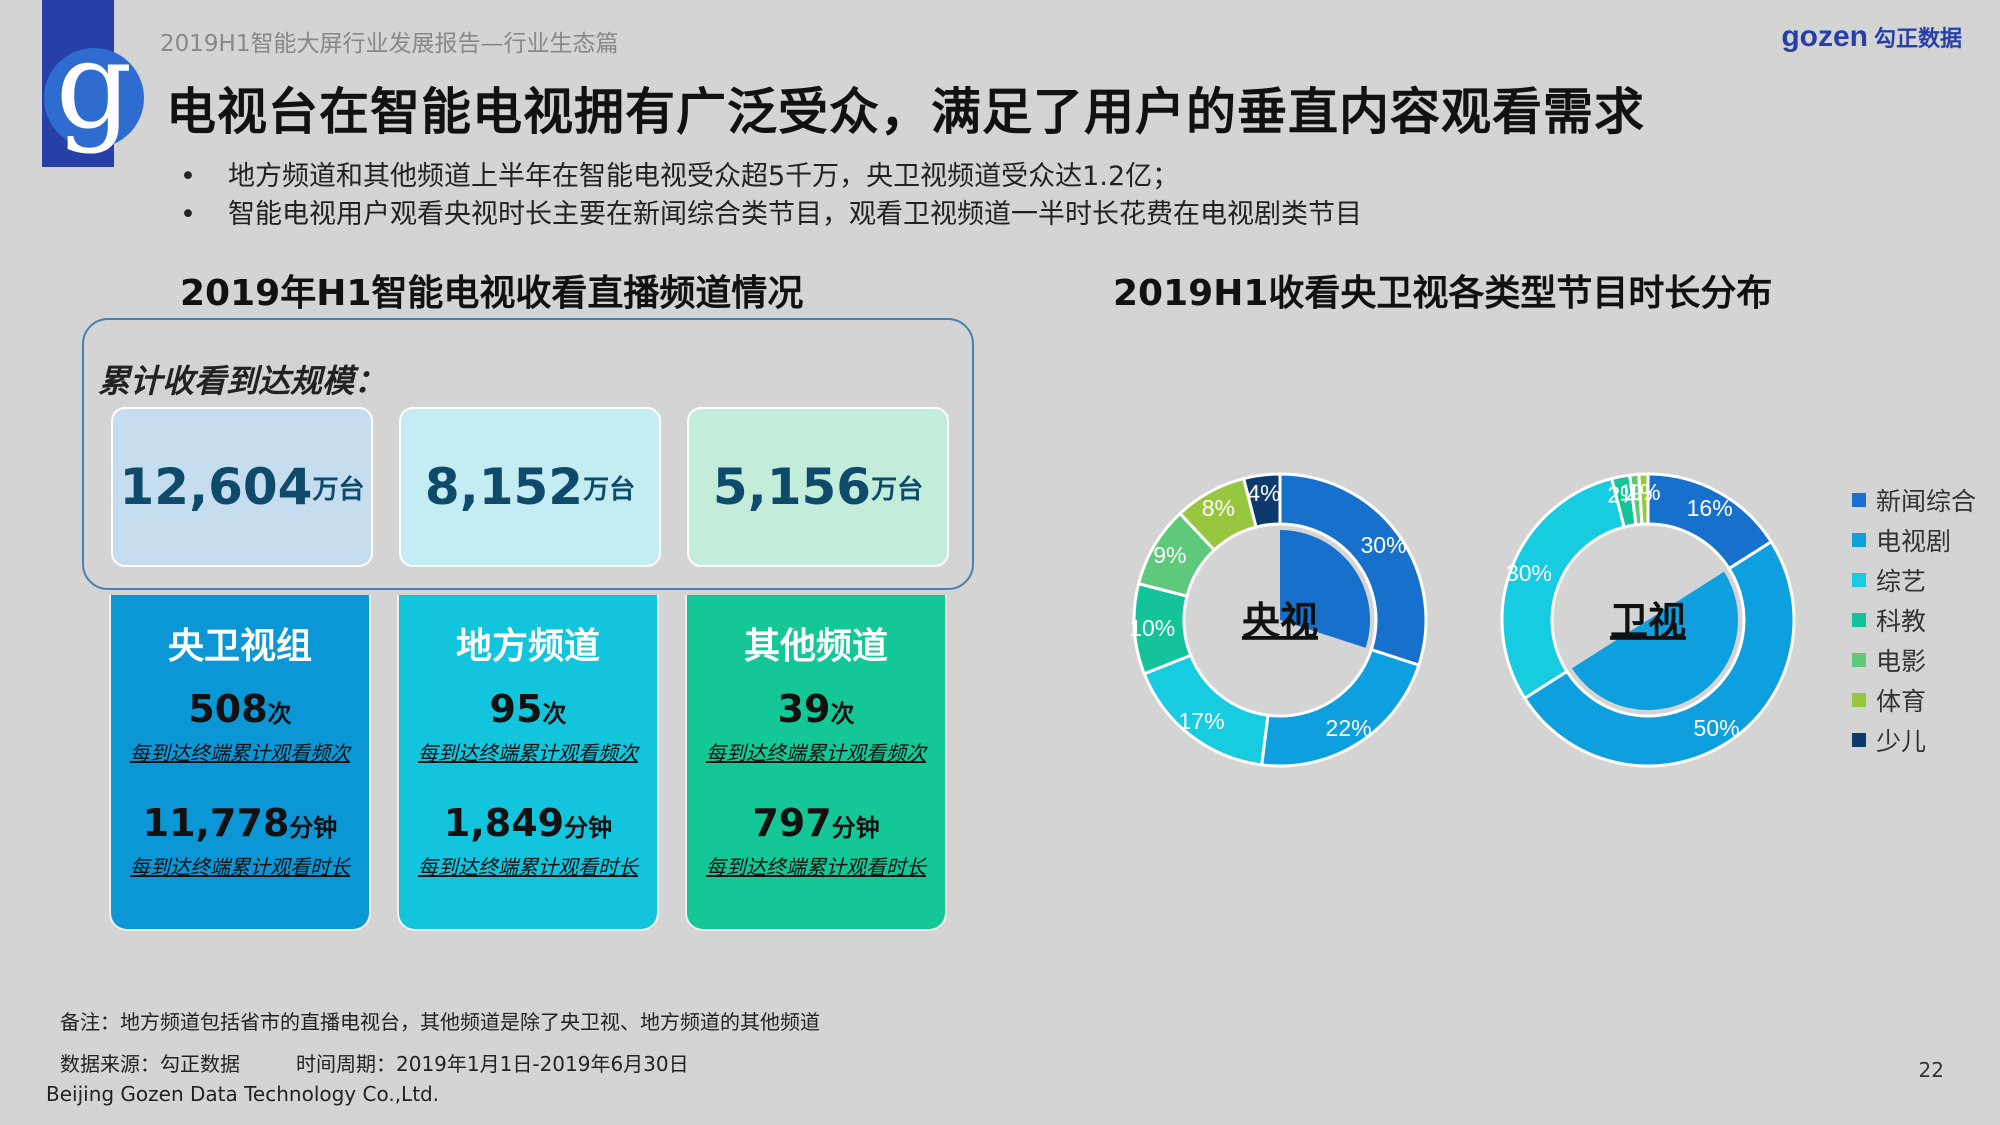 The image size is (2000, 1125). I want to click on donut-slice-卫视-电视剧, so click(1659, 653).